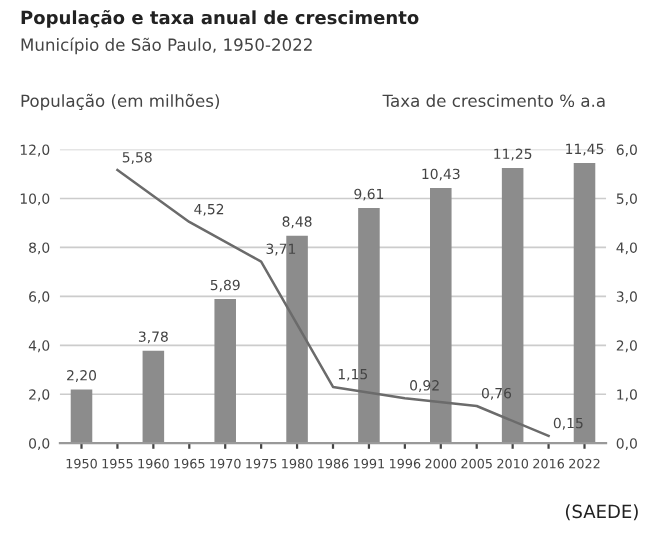 The height and width of the screenshot is (534, 666). What do you see at coordinates (220, 18) in the screenshot?
I see `chart-title: População e taxa anual de crescimento` at bounding box center [220, 18].